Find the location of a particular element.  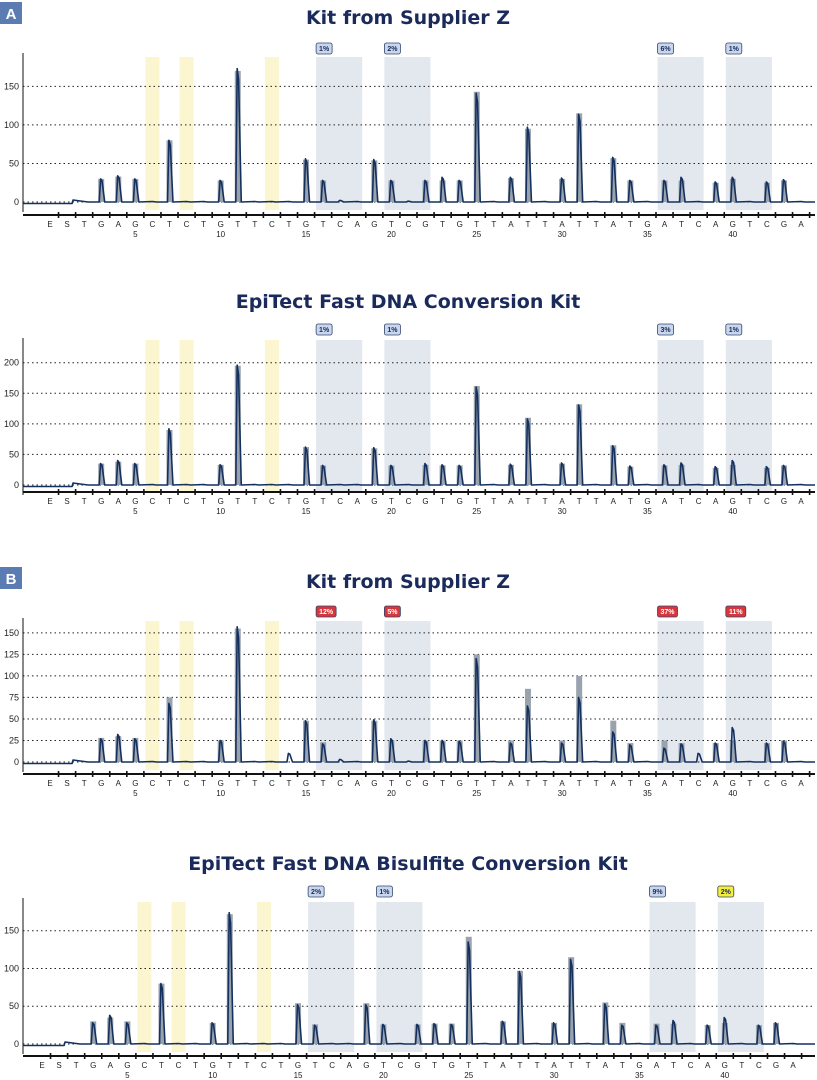

percent-badge-text: 1% is located at coordinates (734, 330).